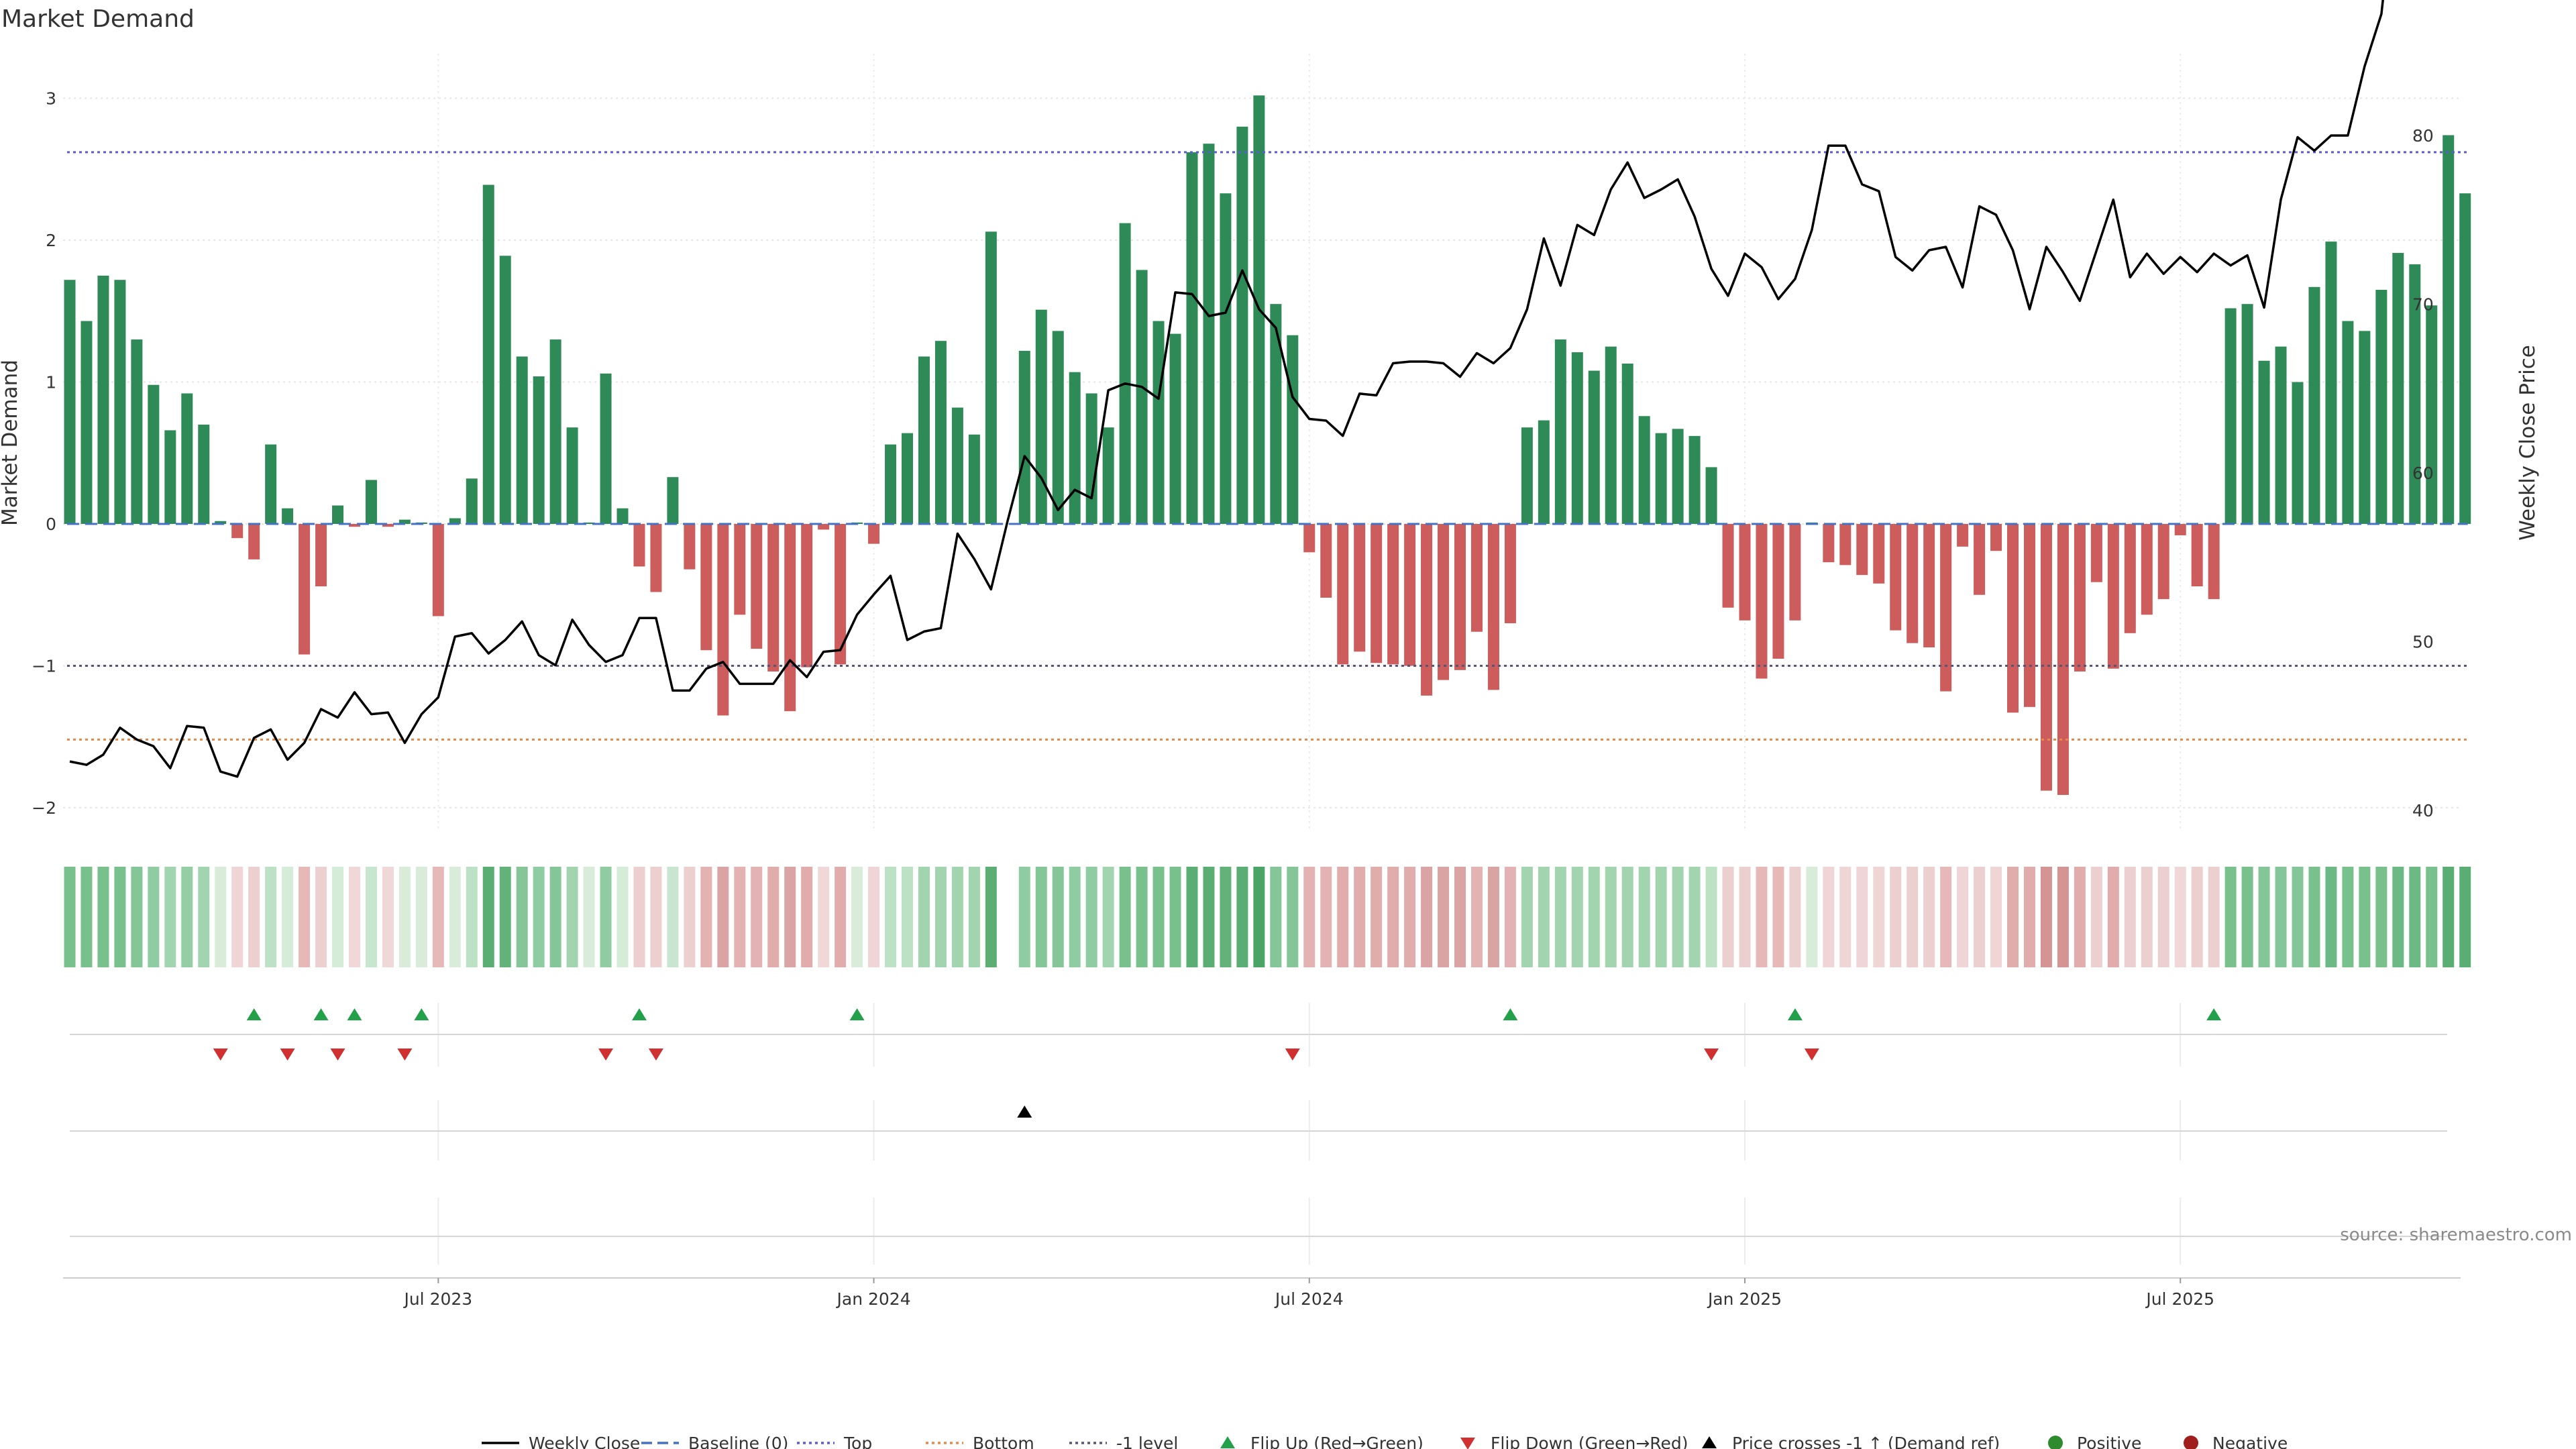  Describe the element at coordinates (1709, 1442) in the screenshot. I see `triangle-up-black-icon` at that location.